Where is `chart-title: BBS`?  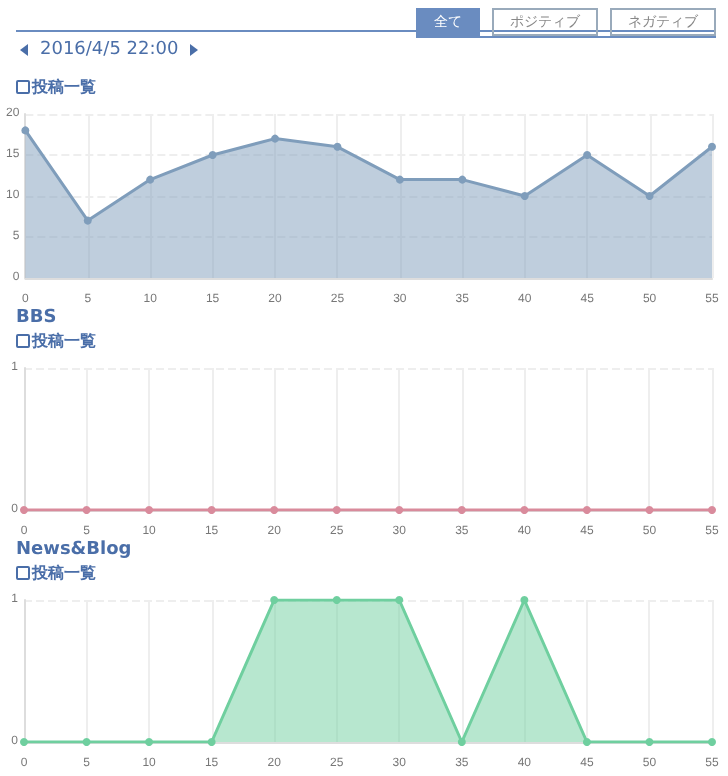 chart-title: BBS is located at coordinates (37, 318).